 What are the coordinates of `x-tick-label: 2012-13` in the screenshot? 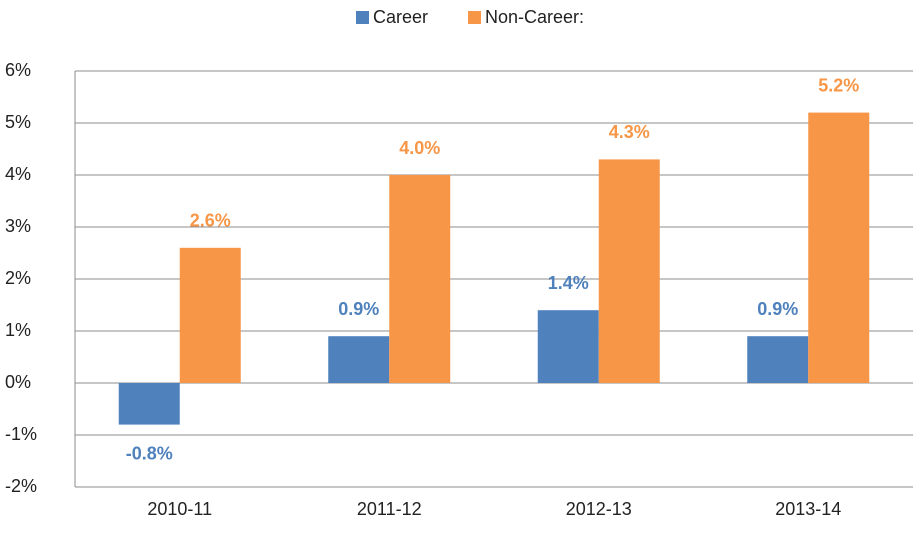 It's located at (599, 509).